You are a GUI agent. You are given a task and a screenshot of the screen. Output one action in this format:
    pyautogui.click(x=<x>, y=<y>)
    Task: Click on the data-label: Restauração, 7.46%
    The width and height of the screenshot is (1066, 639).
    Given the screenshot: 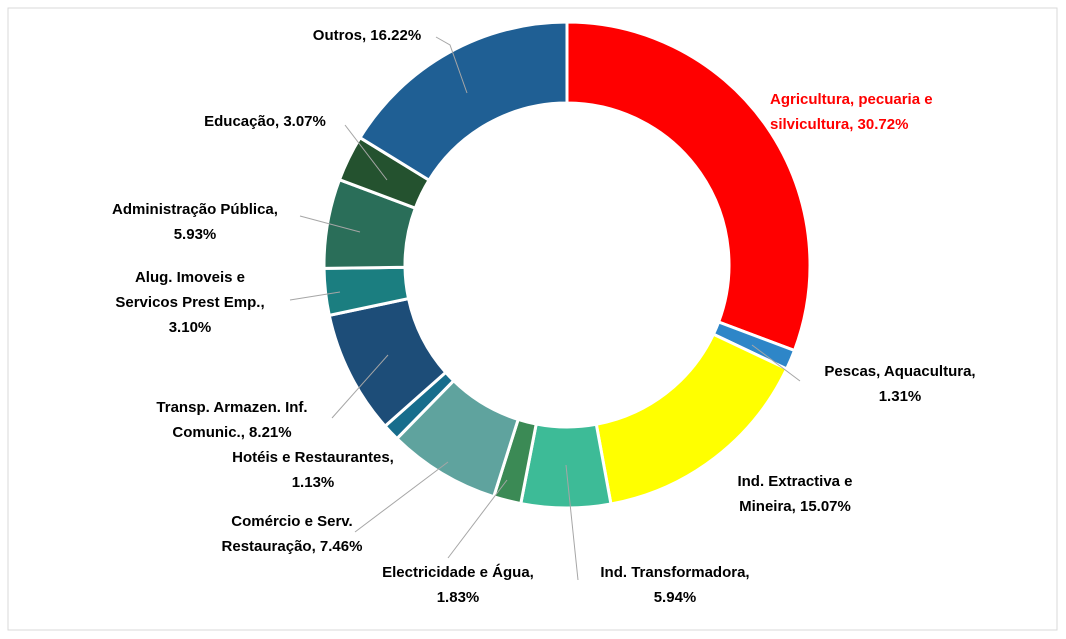 What is the action you would take?
    pyautogui.click(x=292, y=546)
    